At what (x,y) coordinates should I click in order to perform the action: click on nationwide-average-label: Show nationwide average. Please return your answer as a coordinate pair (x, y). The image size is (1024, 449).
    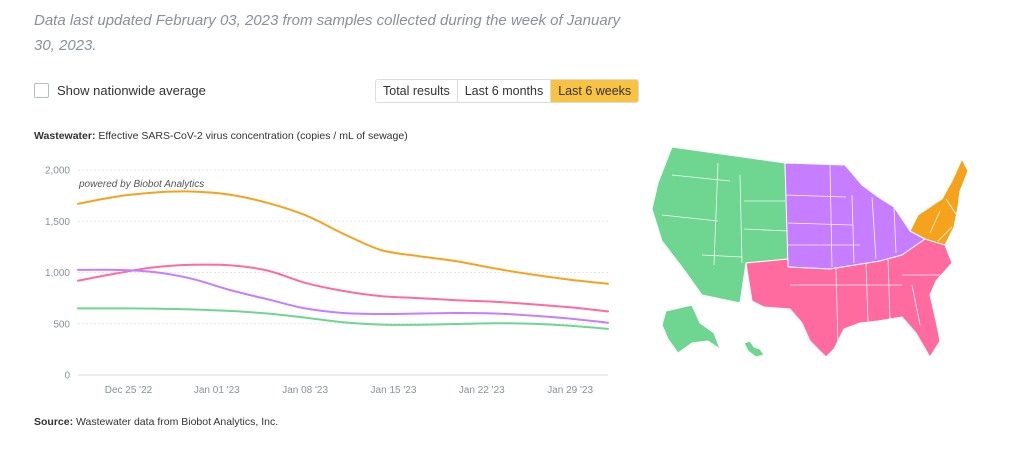
    Looking at the image, I should click on (131, 90).